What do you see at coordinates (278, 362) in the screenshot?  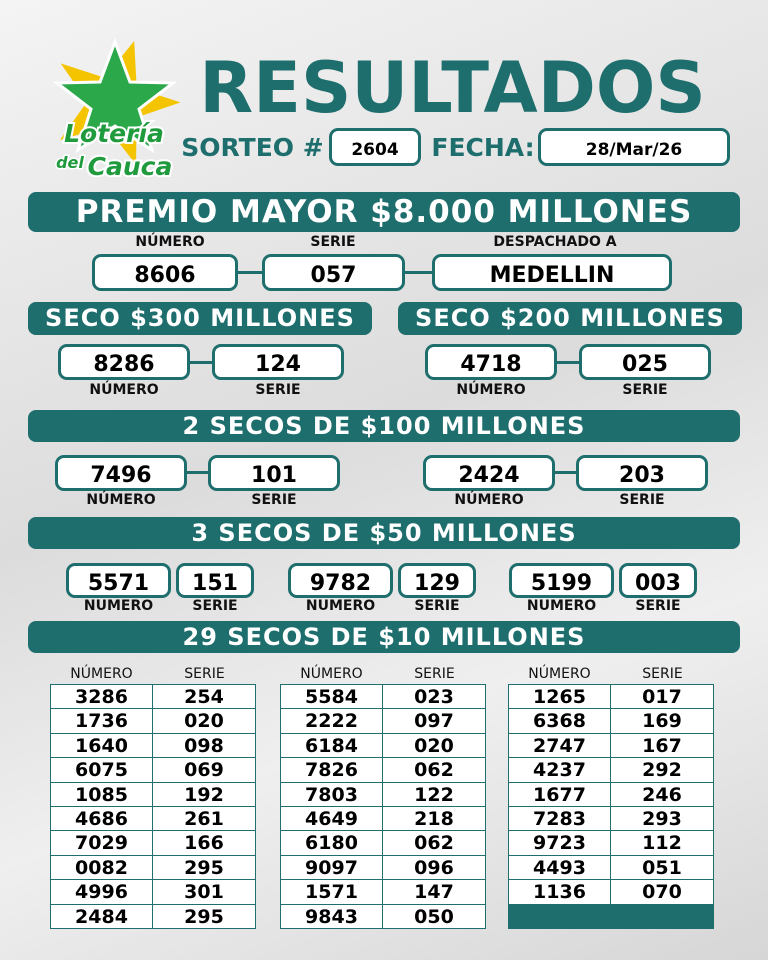 I see `number-box: 124` at bounding box center [278, 362].